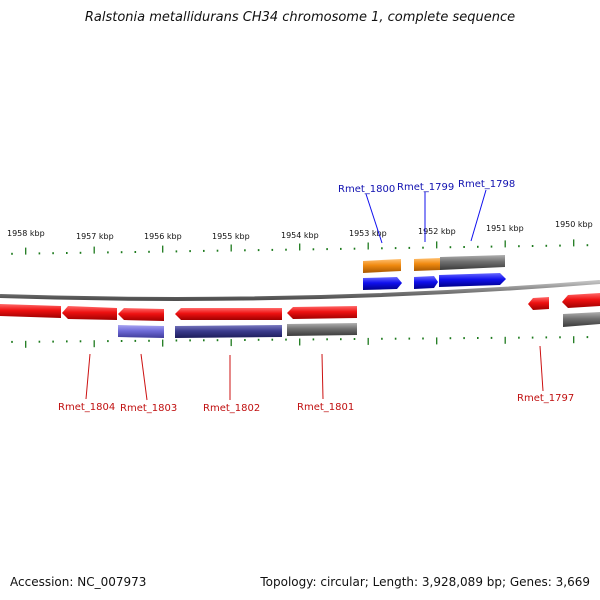 Image resolution: width=600 pixels, height=600 pixels. I want to click on kbp-label-1953: 1953 kbp, so click(368, 233).